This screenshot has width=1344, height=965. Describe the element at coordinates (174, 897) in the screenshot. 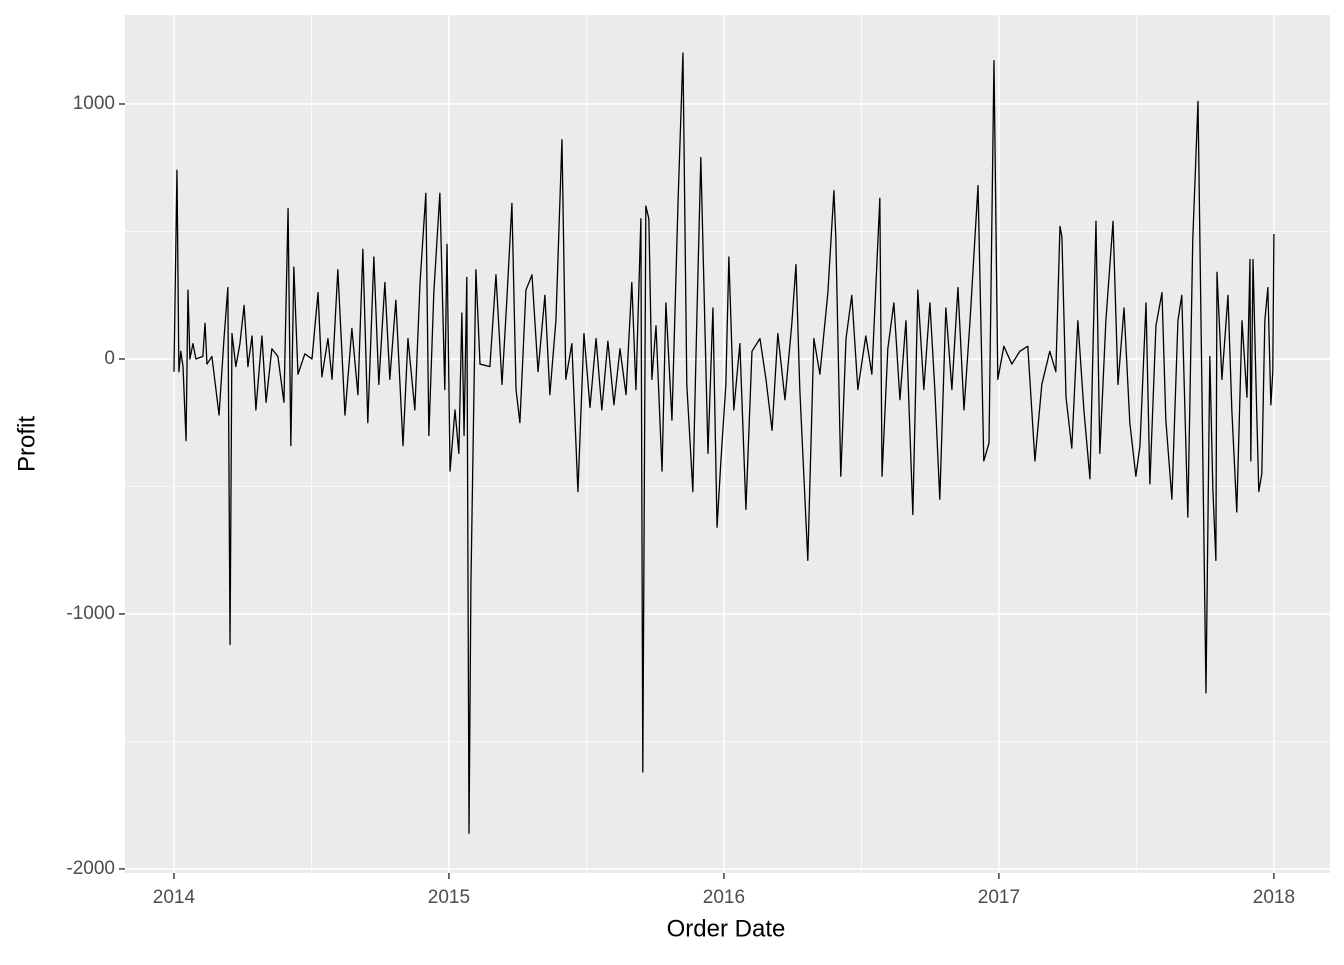

I see `x-tick-label: 2014` at that location.